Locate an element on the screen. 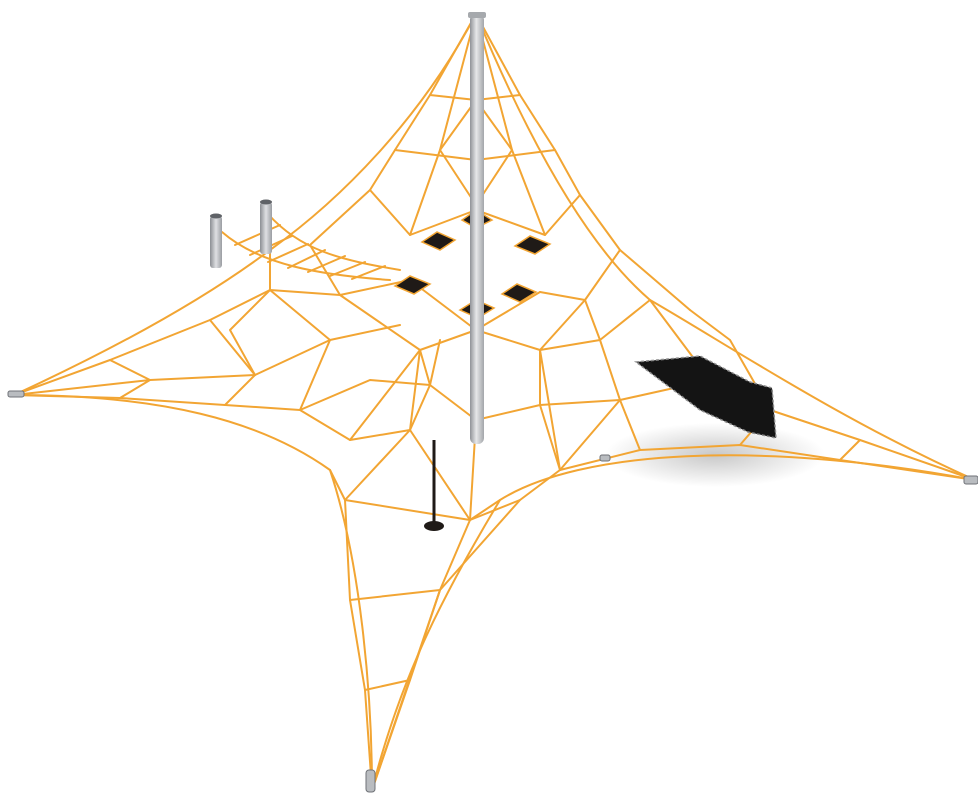 This screenshot has width=978, height=800. pole-cap is located at coordinates (477, 15).